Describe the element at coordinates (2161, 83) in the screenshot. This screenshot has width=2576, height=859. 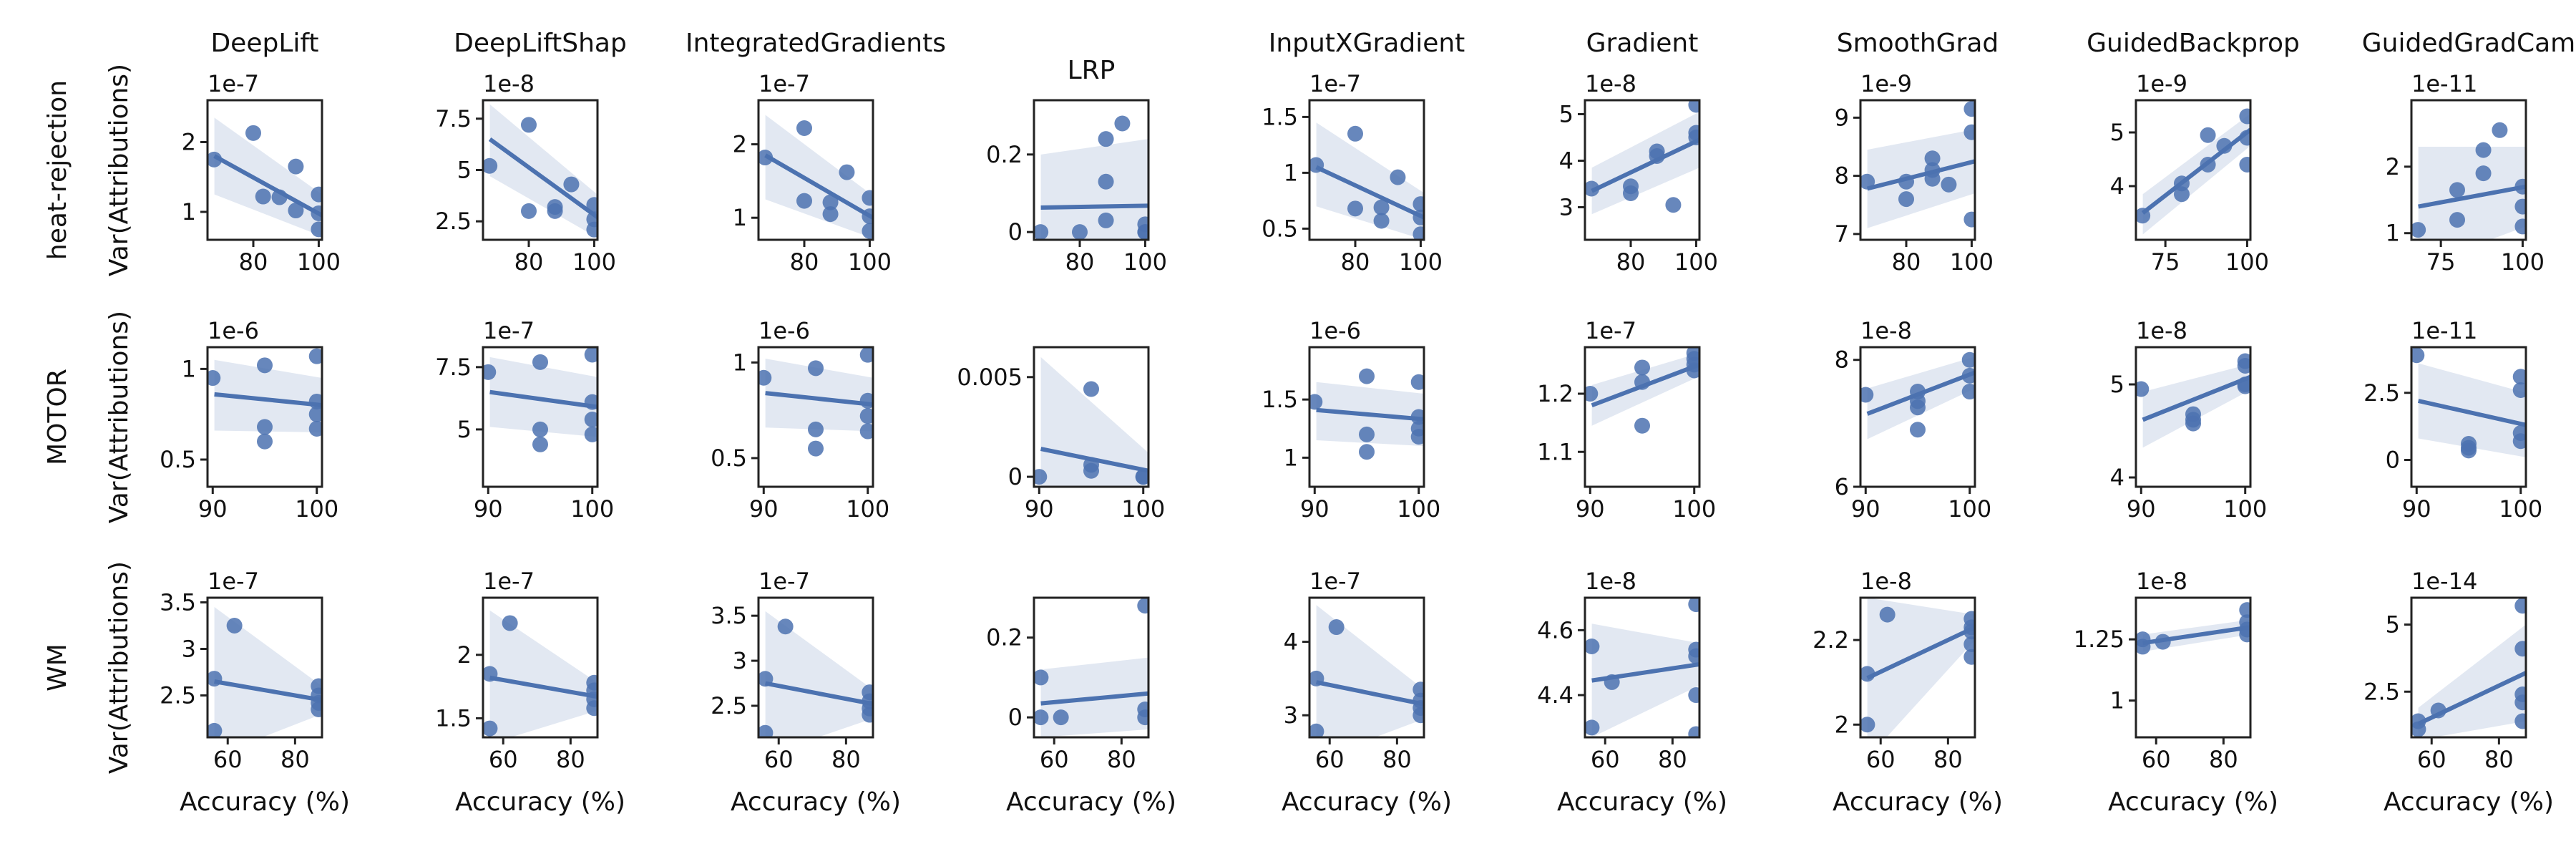
I see `axis-offset-label: 1e-9` at that location.